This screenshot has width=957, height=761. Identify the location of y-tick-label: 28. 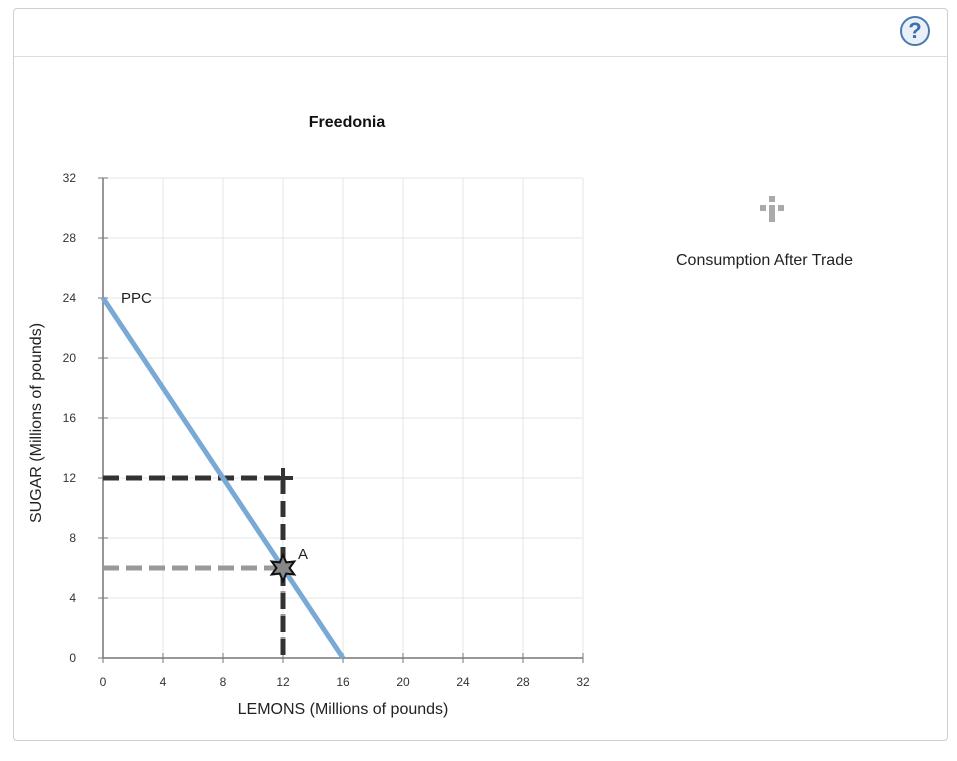
(70, 238).